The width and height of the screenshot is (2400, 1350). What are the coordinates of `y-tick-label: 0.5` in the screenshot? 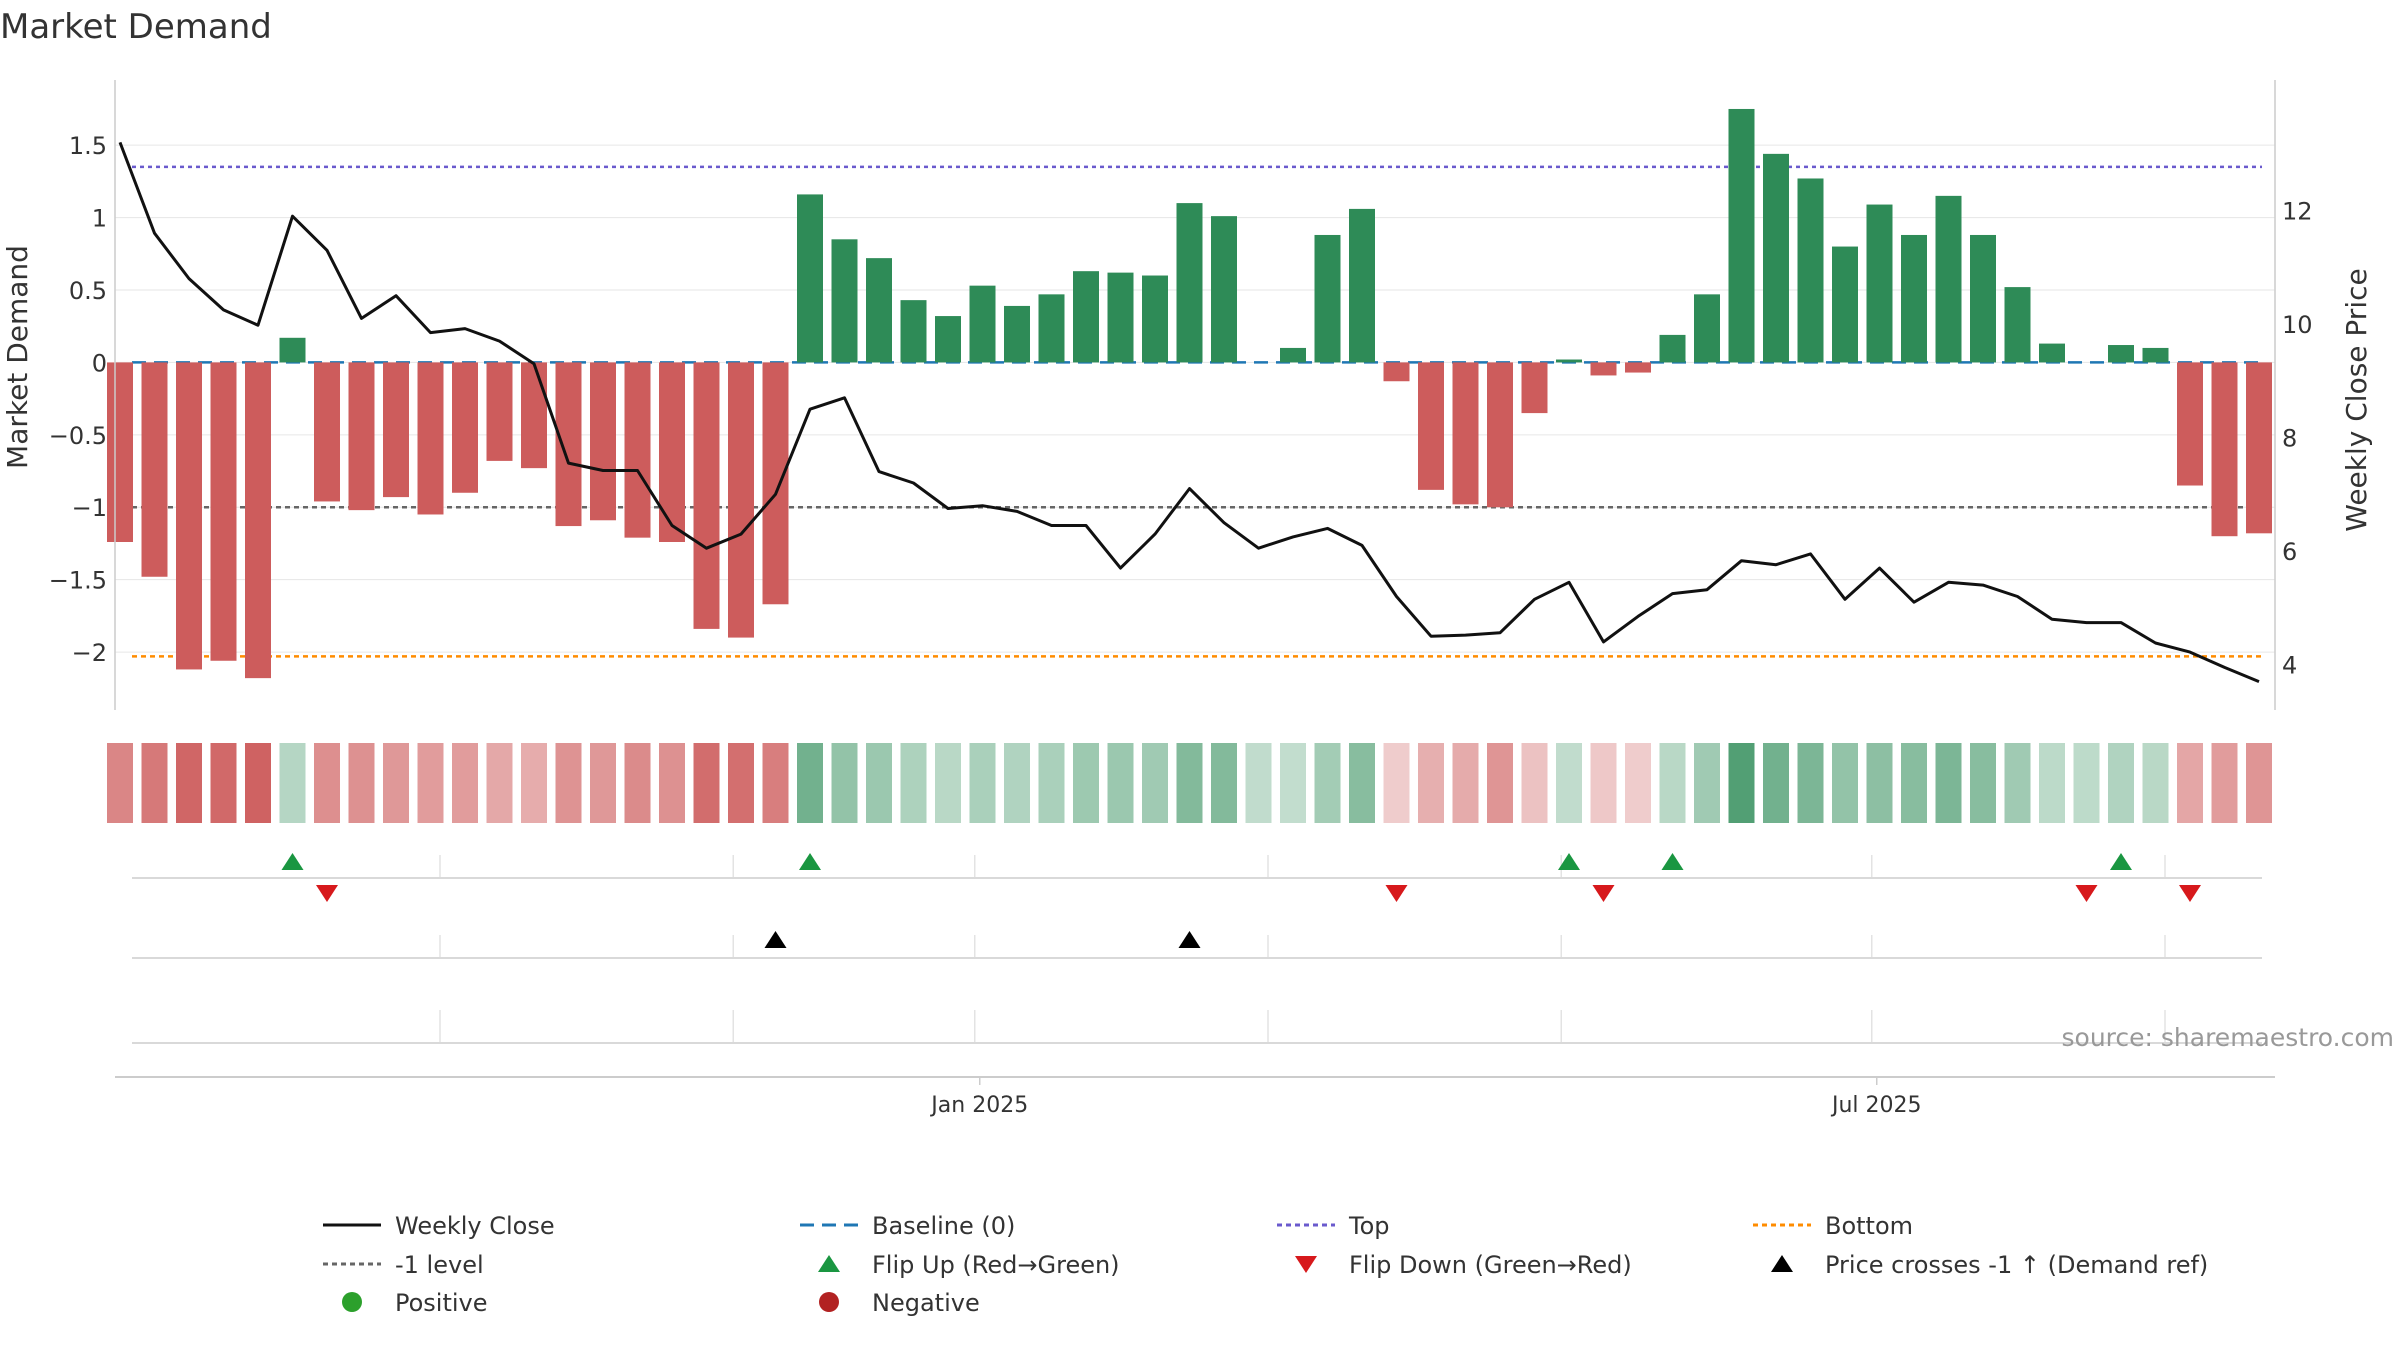 It's located at (88, 291).